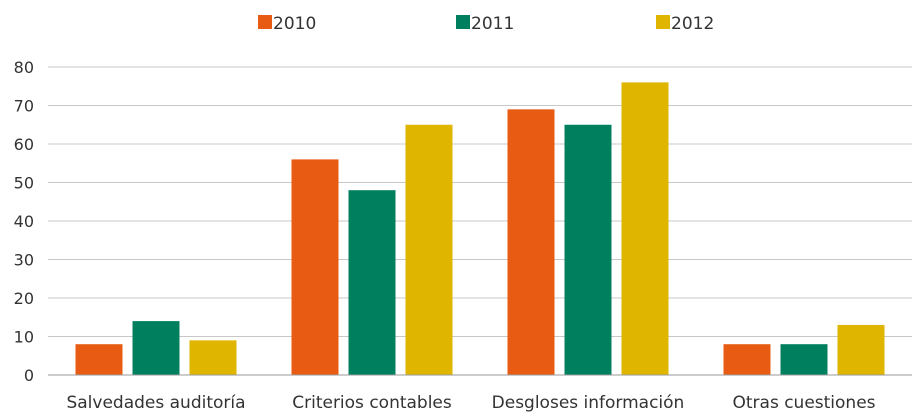 The width and height of the screenshot is (919, 416). Describe the element at coordinates (492, 24) in the screenshot. I see `legend-label: 2011` at that location.